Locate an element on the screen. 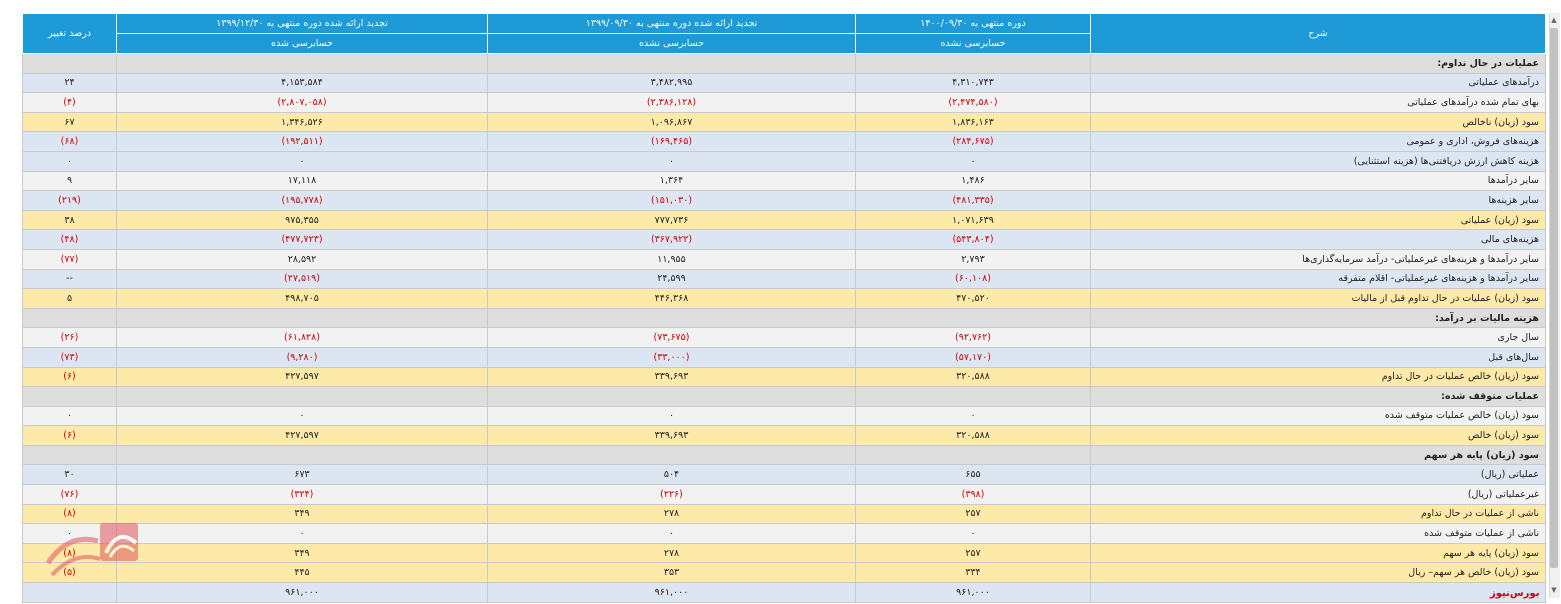 The height and width of the screenshot is (604, 1561). value-period-1399-12: ۱۷,۱۱۸ is located at coordinates (302, 181).